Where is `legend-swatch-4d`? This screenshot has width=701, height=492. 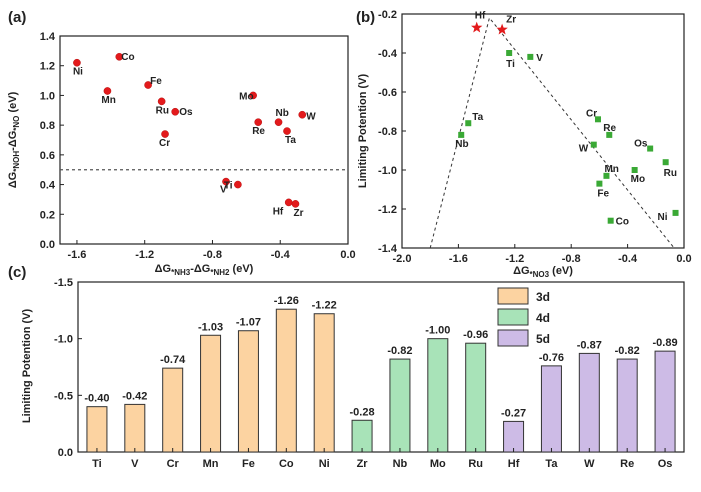 legend-swatch-4d is located at coordinates (513, 317).